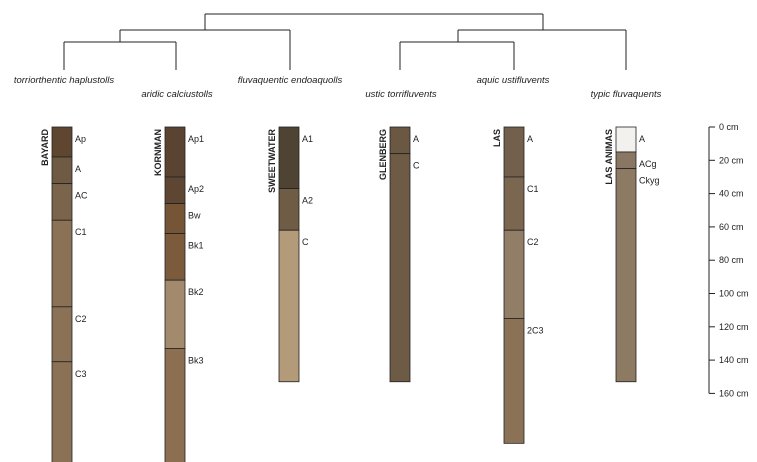 The image size is (757, 462). What do you see at coordinates (196, 292) in the screenshot?
I see `horizon-label: Bk2` at bounding box center [196, 292].